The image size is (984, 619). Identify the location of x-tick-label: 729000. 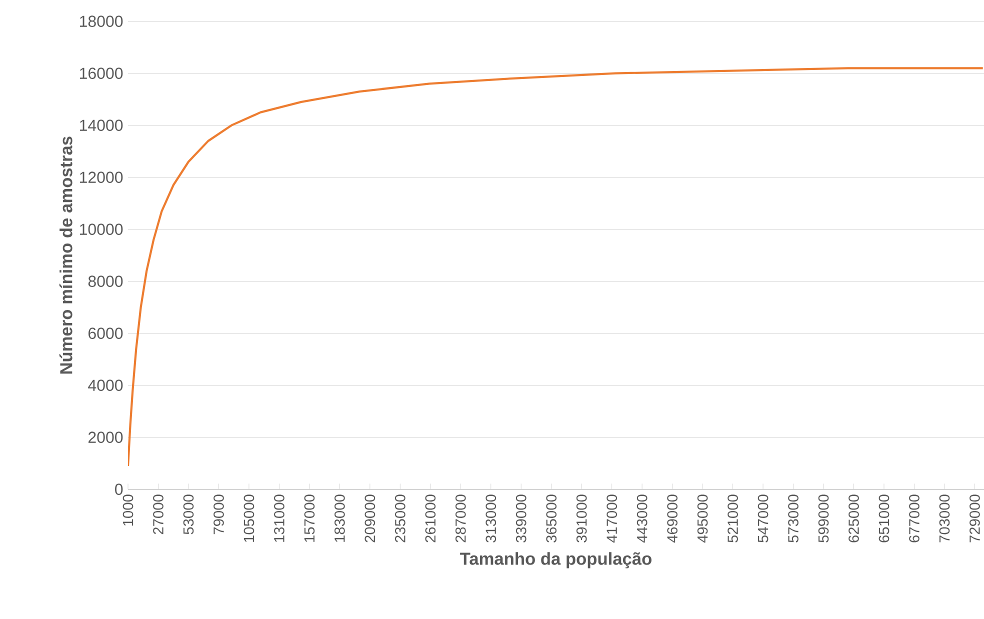
(975, 518).